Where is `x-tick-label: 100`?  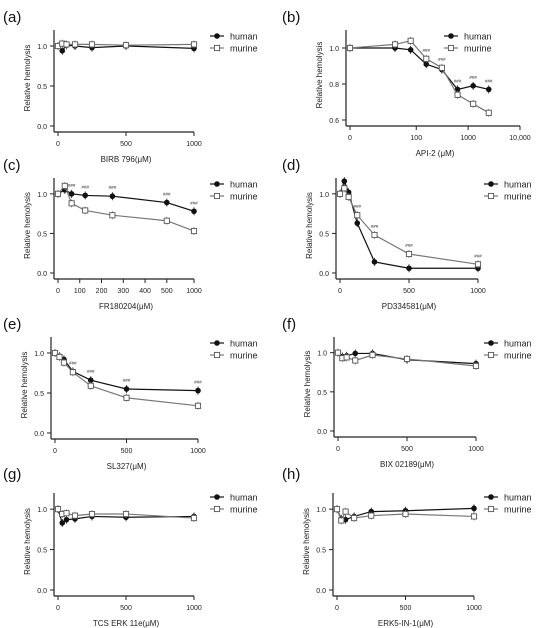
x-tick-label: 100 is located at coordinates (416, 138).